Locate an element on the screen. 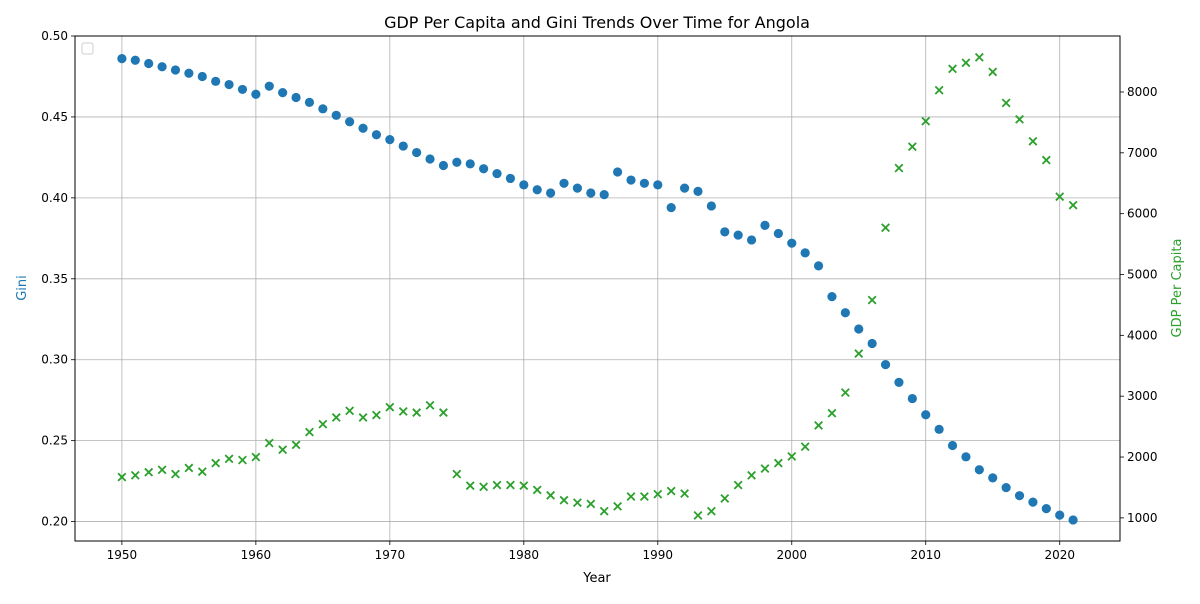  y-right-tick-label: 6000 is located at coordinates (1142, 214).